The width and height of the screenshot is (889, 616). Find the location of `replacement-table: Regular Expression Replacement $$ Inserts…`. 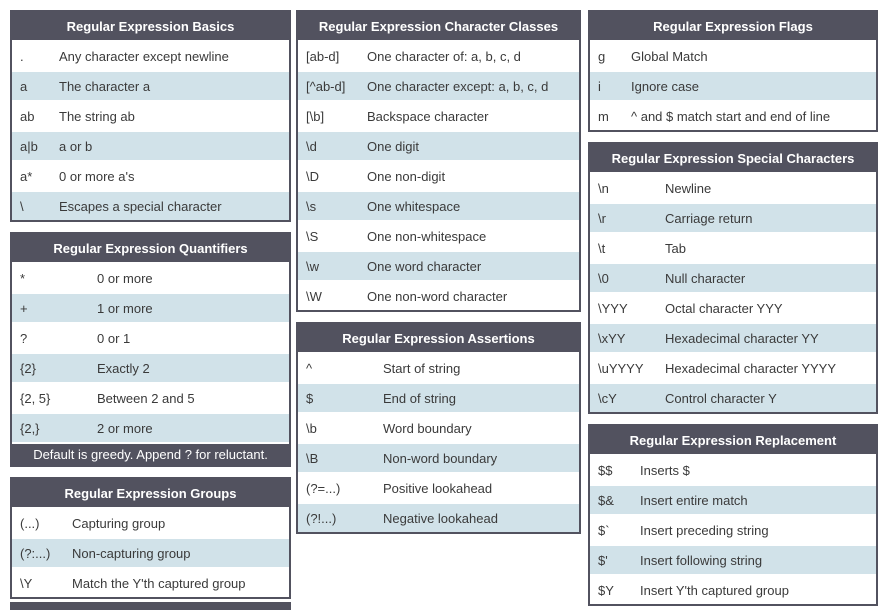

replacement-table: Regular Expression Replacement $$ Inserts… is located at coordinates (733, 515).